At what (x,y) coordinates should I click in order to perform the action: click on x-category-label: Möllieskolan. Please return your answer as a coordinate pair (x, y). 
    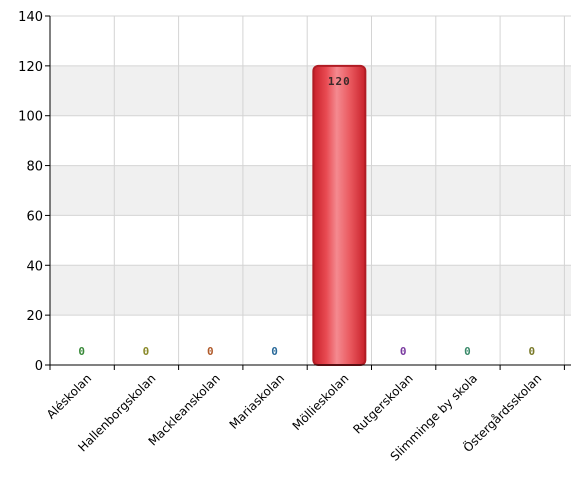
    Looking at the image, I should click on (321, 402).